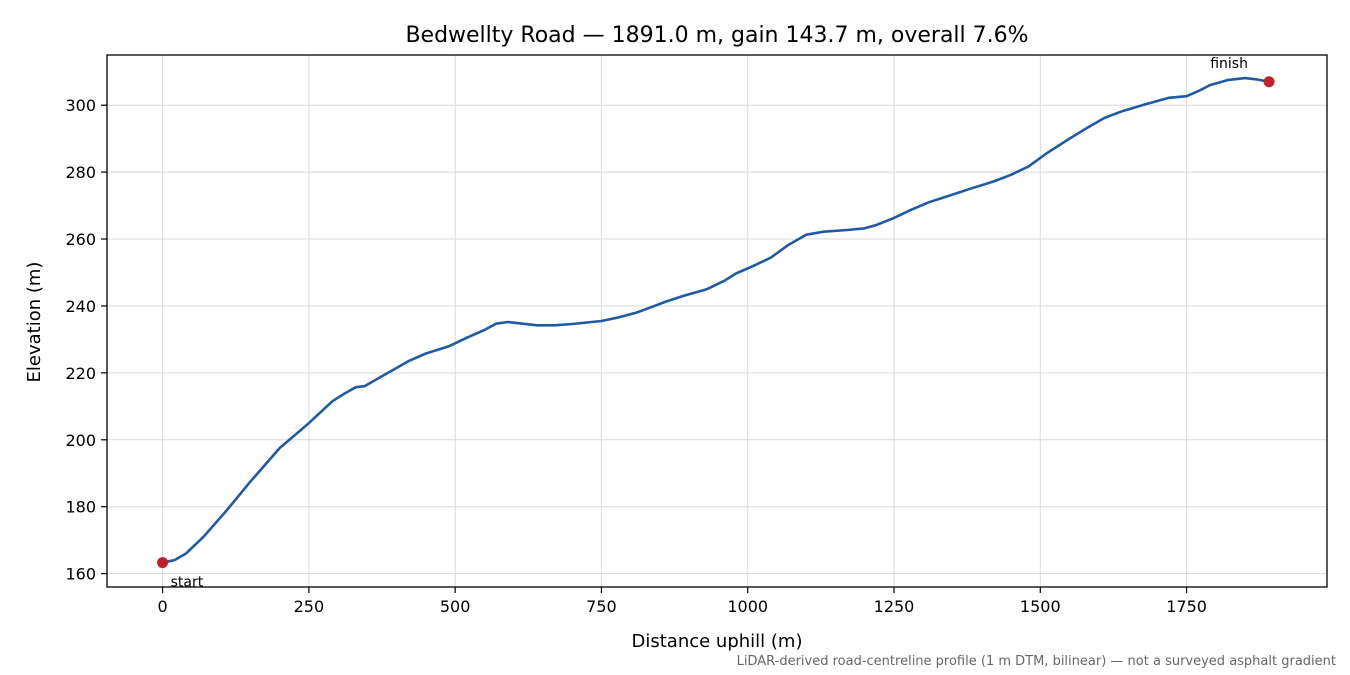  I want to click on x-tick-label: 1750, so click(1186, 606).